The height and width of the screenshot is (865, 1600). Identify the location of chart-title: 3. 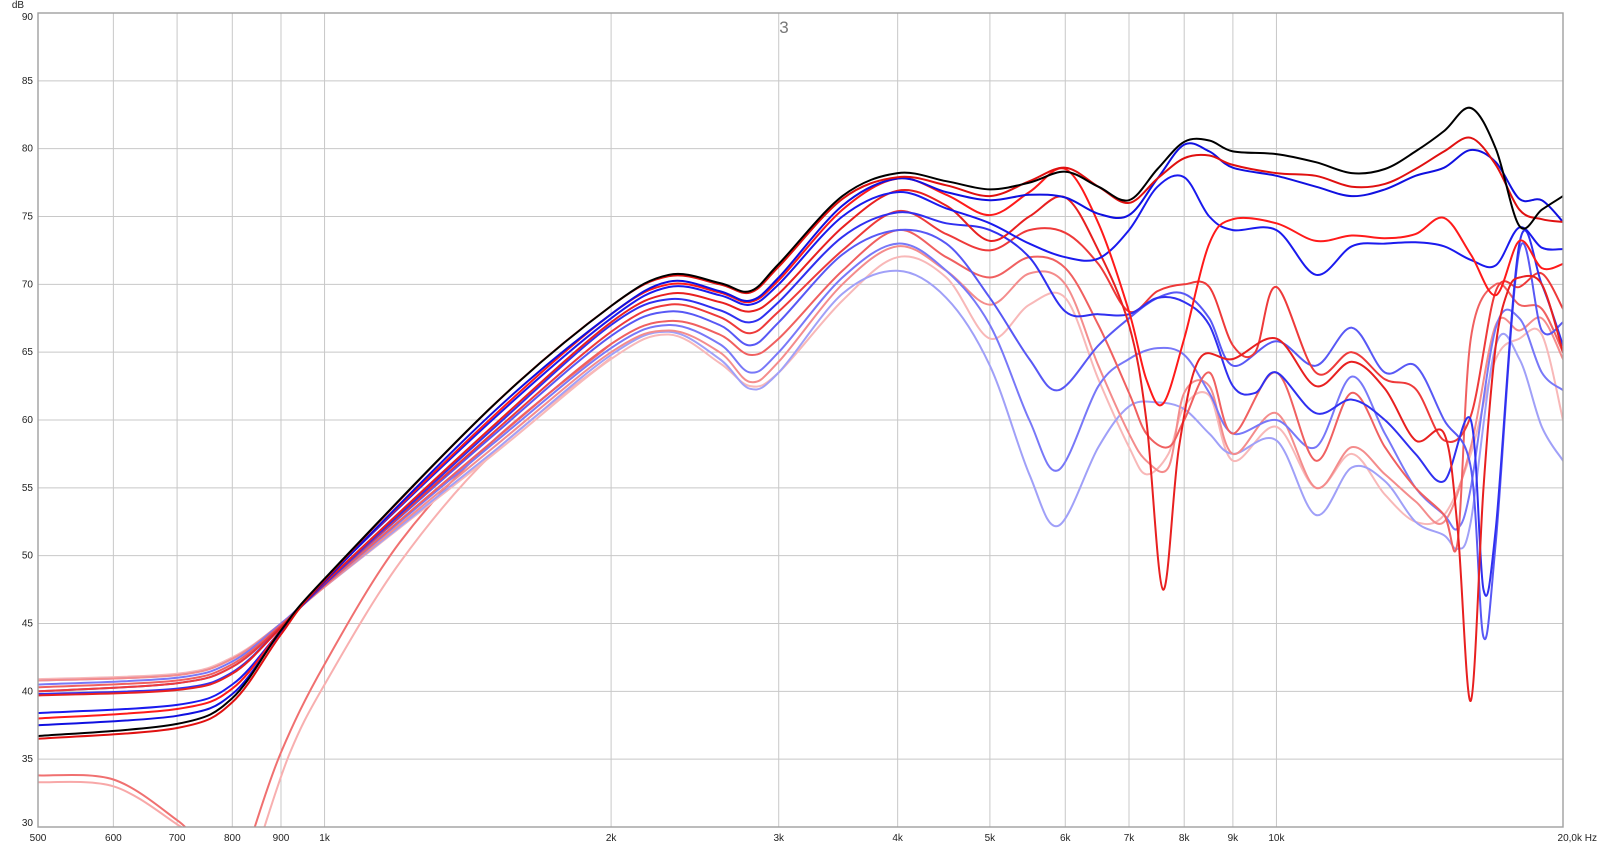
(783, 27).